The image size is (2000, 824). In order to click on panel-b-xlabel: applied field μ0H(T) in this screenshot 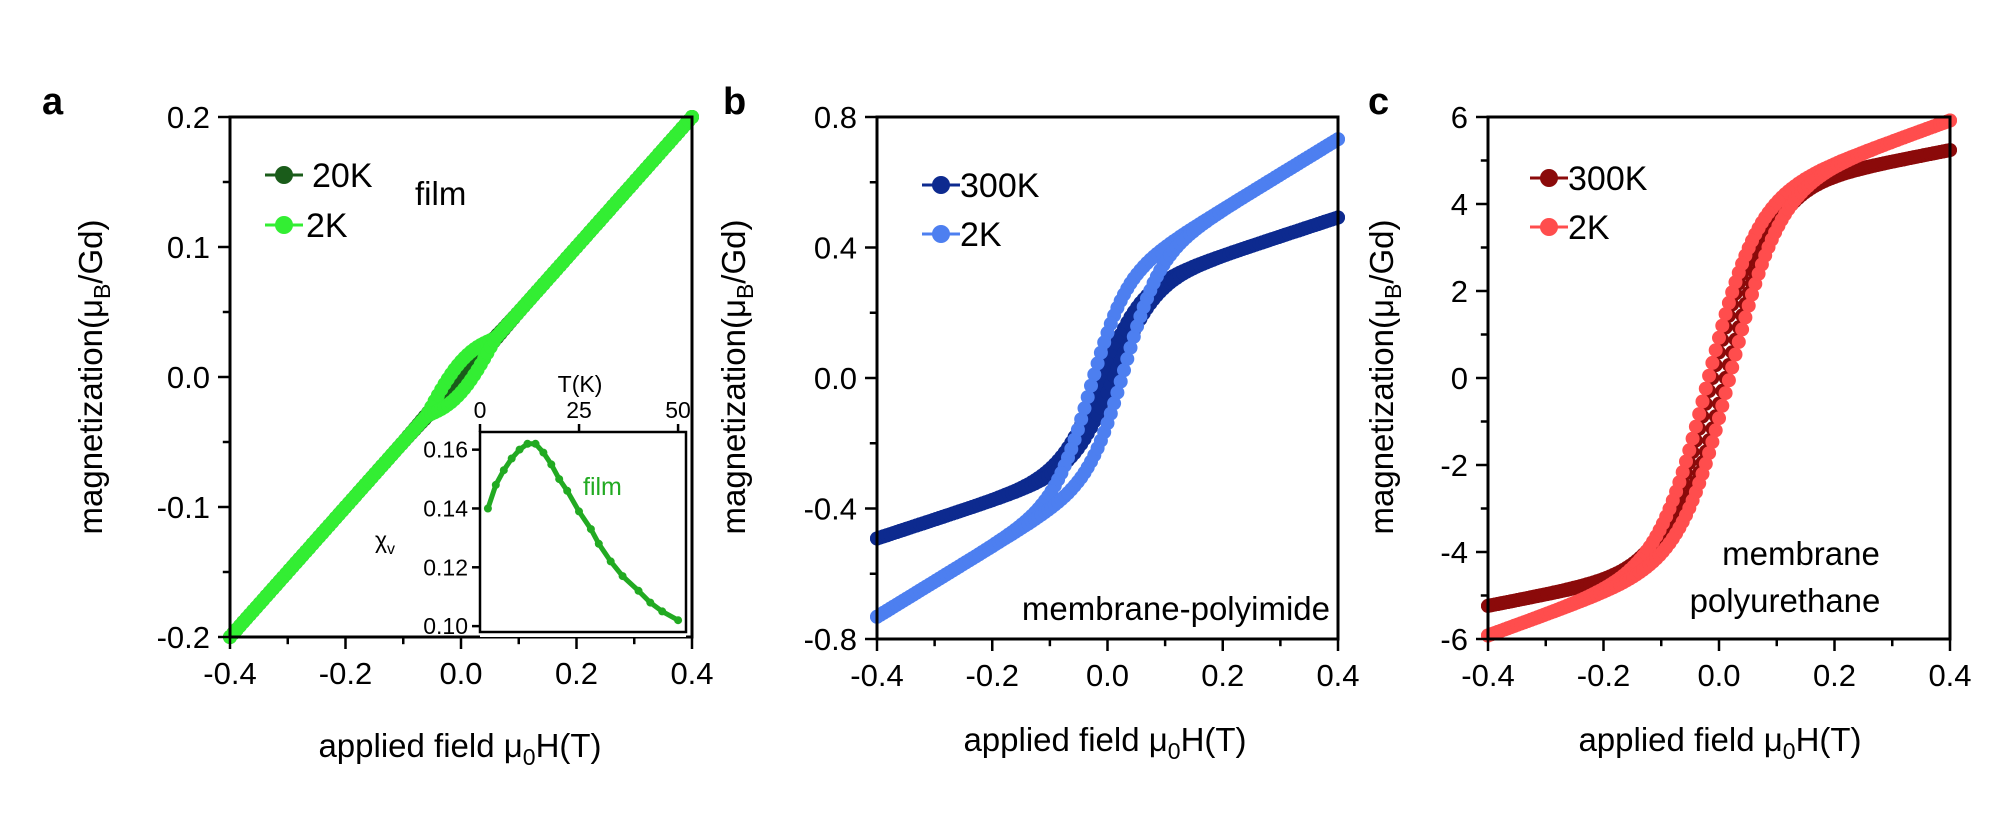, I will do `click(1104, 742)`.